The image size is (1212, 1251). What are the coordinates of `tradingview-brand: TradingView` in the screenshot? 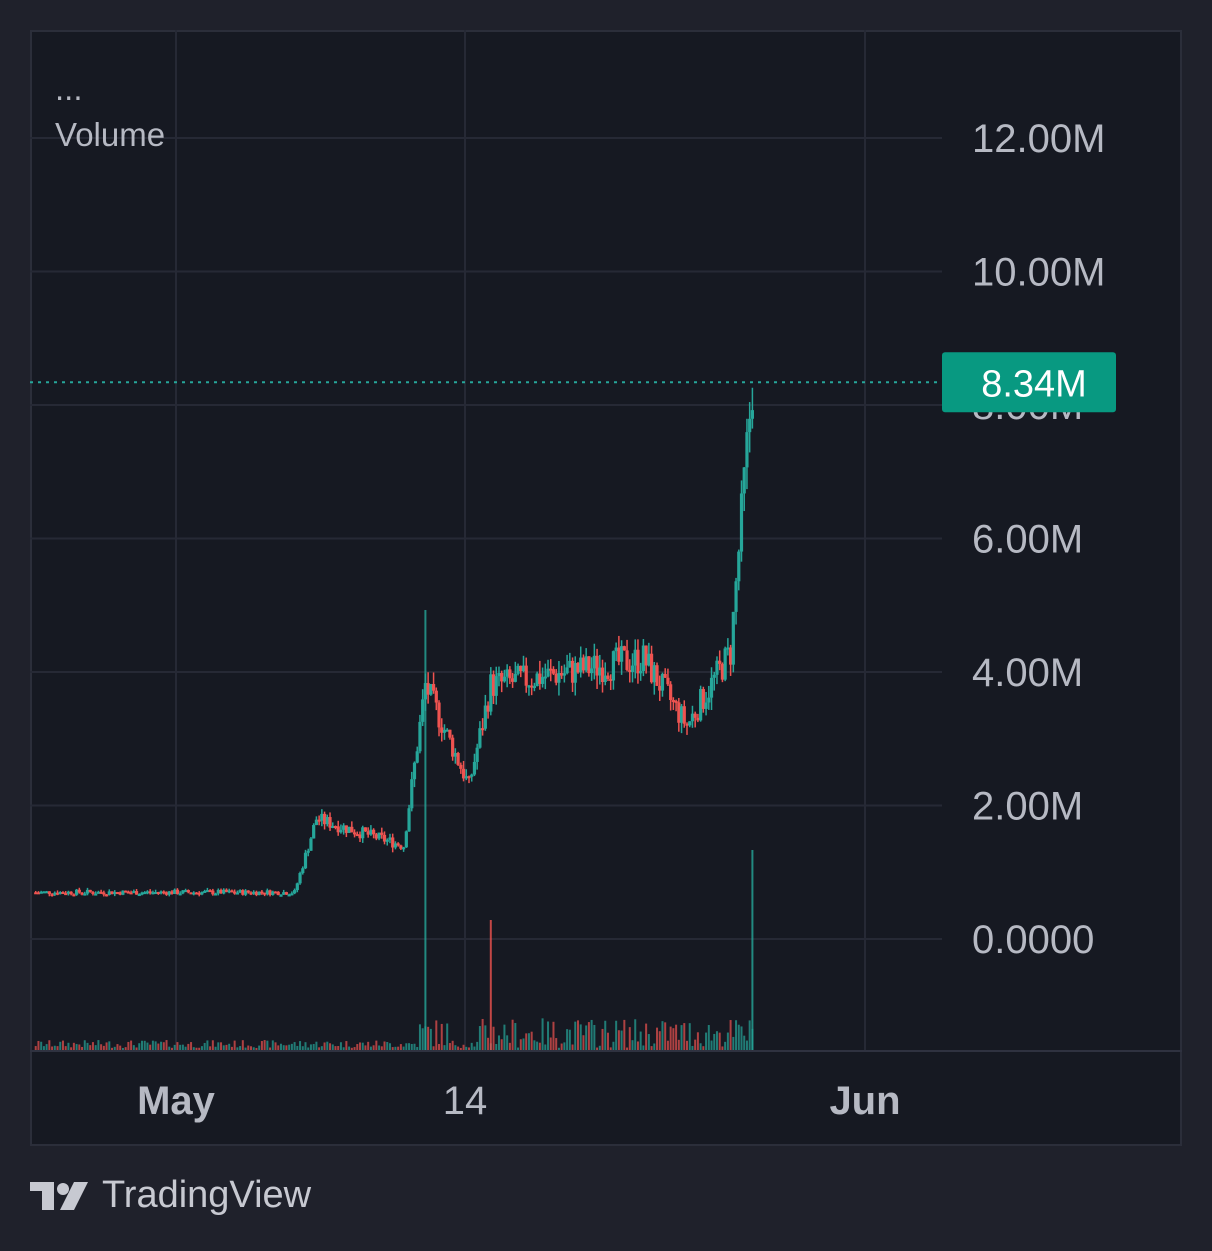 It's located at (170, 1195).